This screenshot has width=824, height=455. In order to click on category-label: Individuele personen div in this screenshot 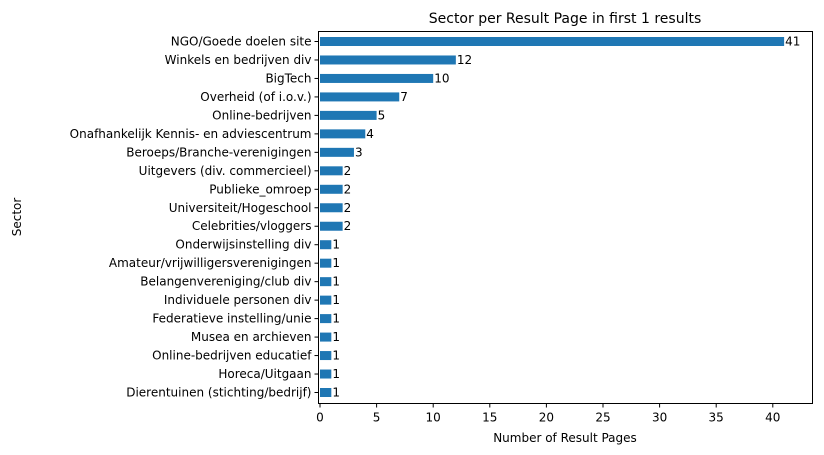, I will do `click(238, 300)`.